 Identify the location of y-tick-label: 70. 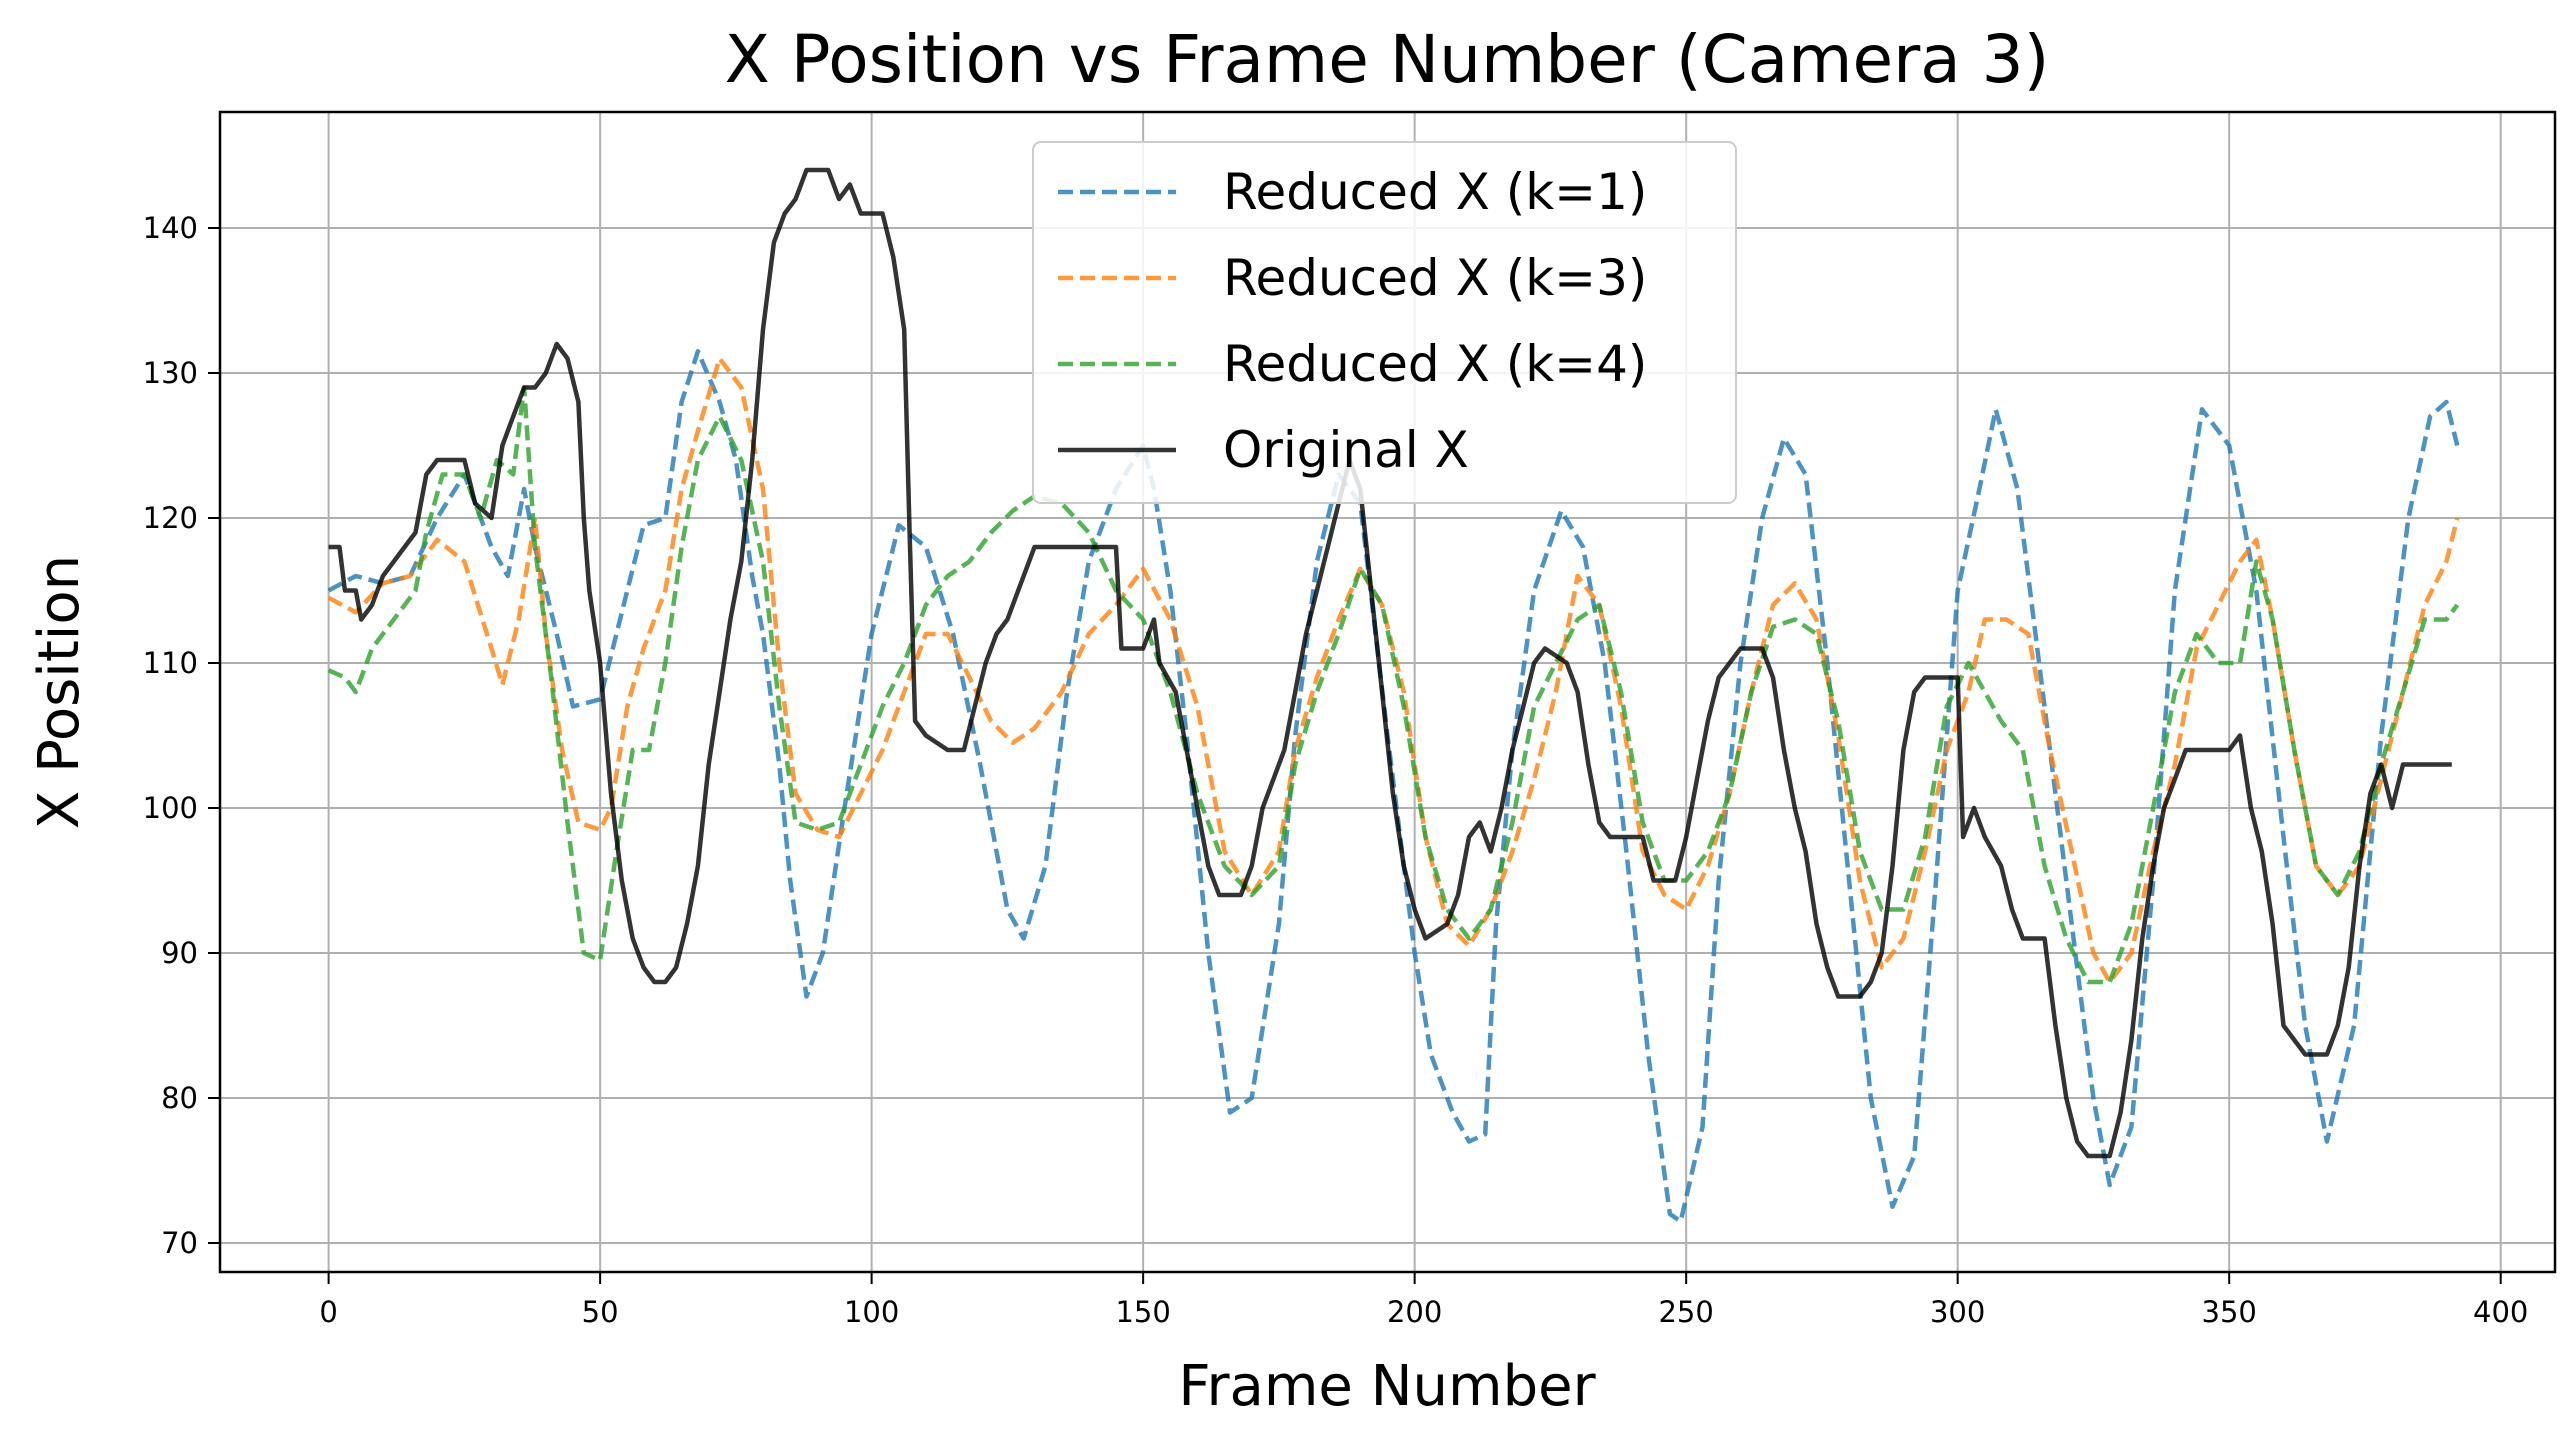
(179, 1243).